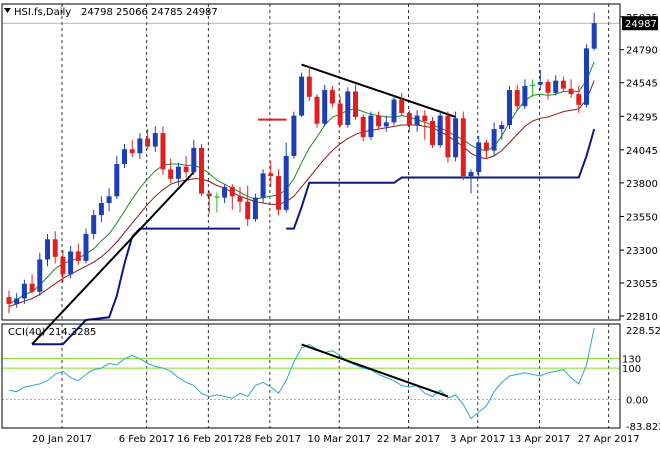 This screenshot has height=454, width=660. What do you see at coordinates (7, 10) in the screenshot?
I see `title-marker-icon` at bounding box center [7, 10].